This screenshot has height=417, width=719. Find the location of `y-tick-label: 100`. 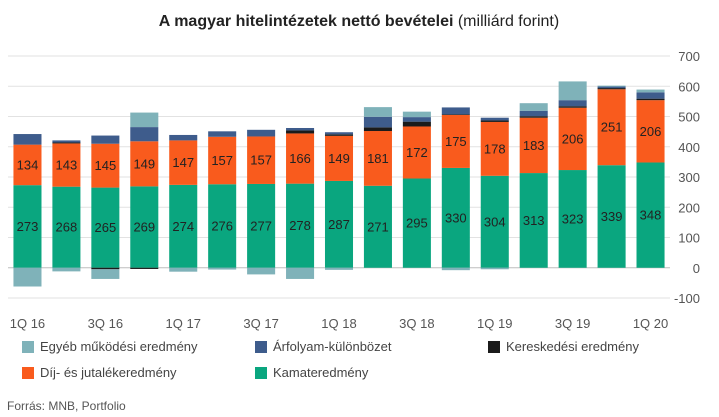

y-tick-label: 100 is located at coordinates (689, 238).